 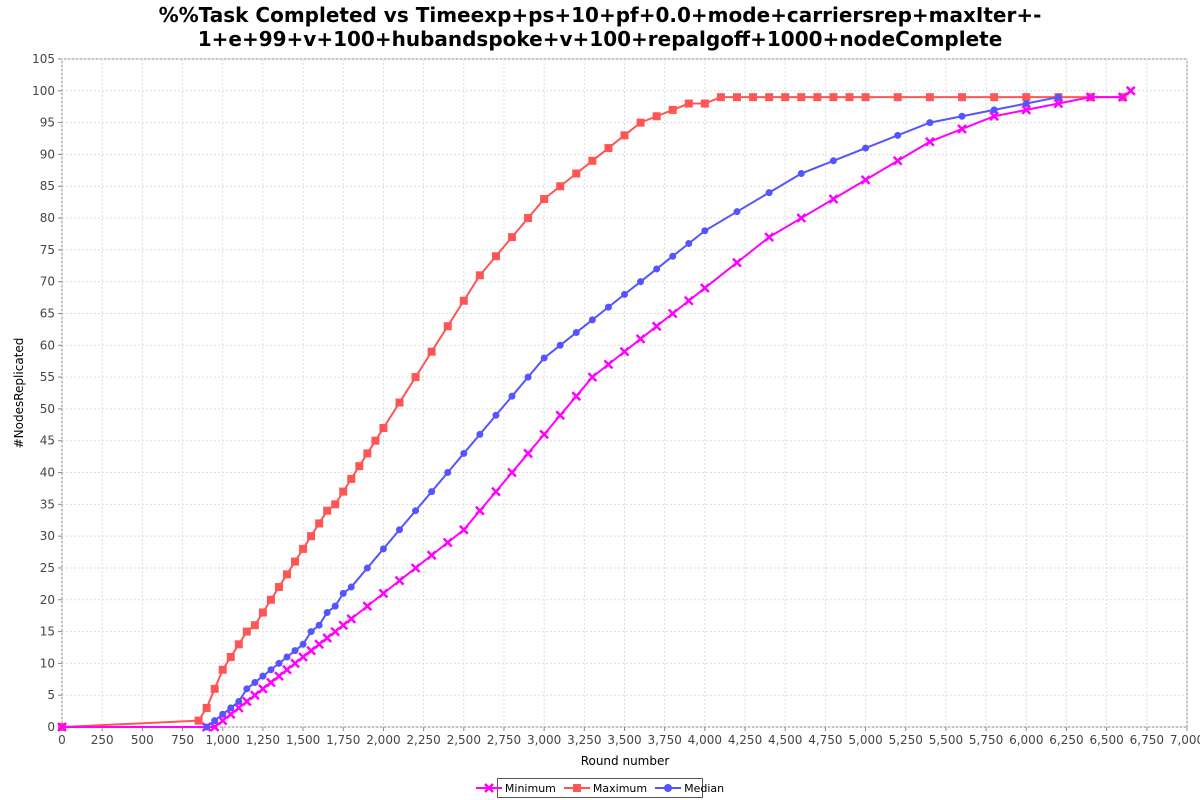 I want to click on x-tick-label: 2,000, so click(x=383, y=740).